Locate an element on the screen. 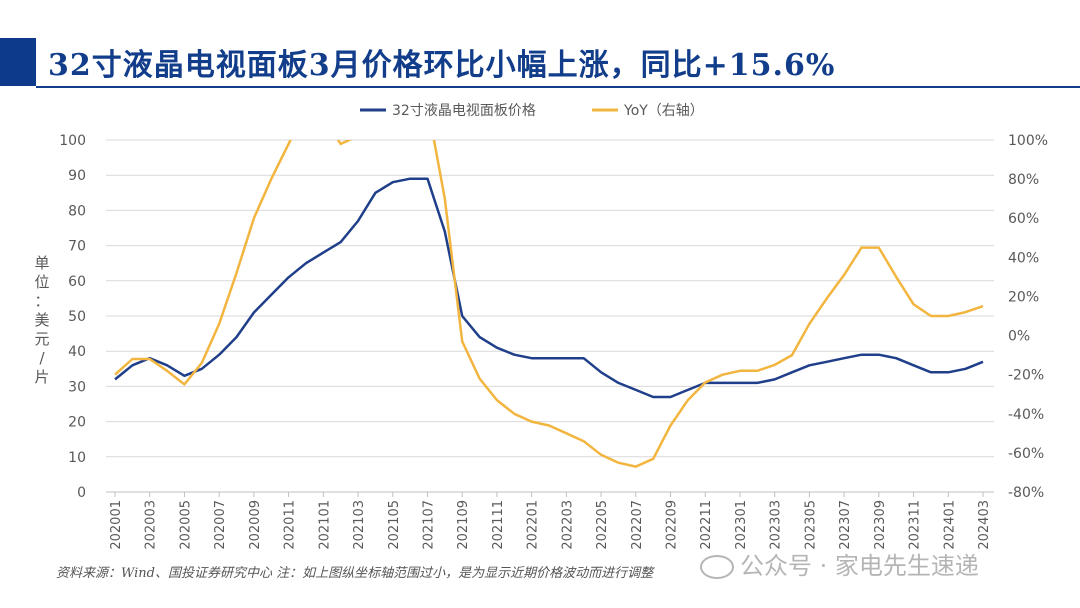 The image size is (1080, 608). left-y-axis-label: 单位：美元/片 is located at coordinates (41, 320).